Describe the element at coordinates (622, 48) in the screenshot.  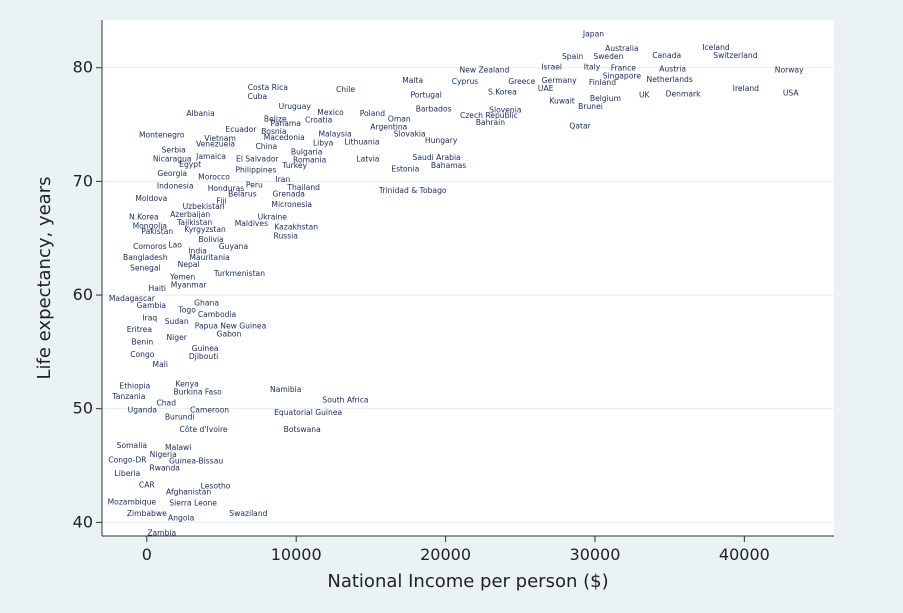
I see `point-australia: Australia` at that location.